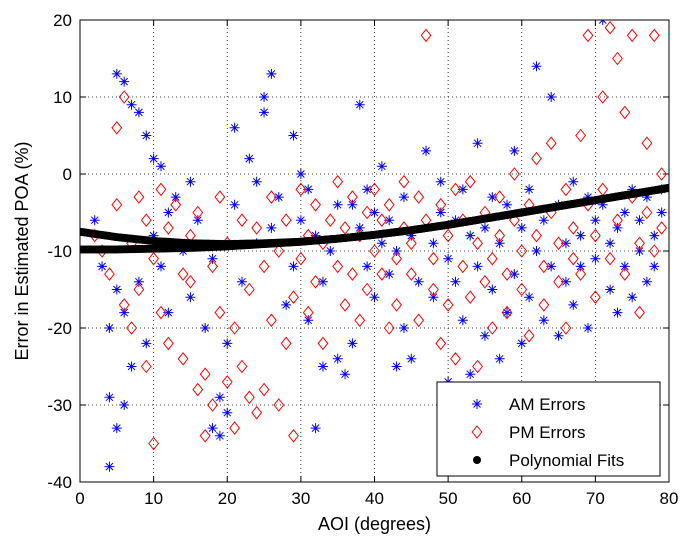 This screenshot has width=691, height=541. I want to click on y-tick-label: -10, so click(59, 251).